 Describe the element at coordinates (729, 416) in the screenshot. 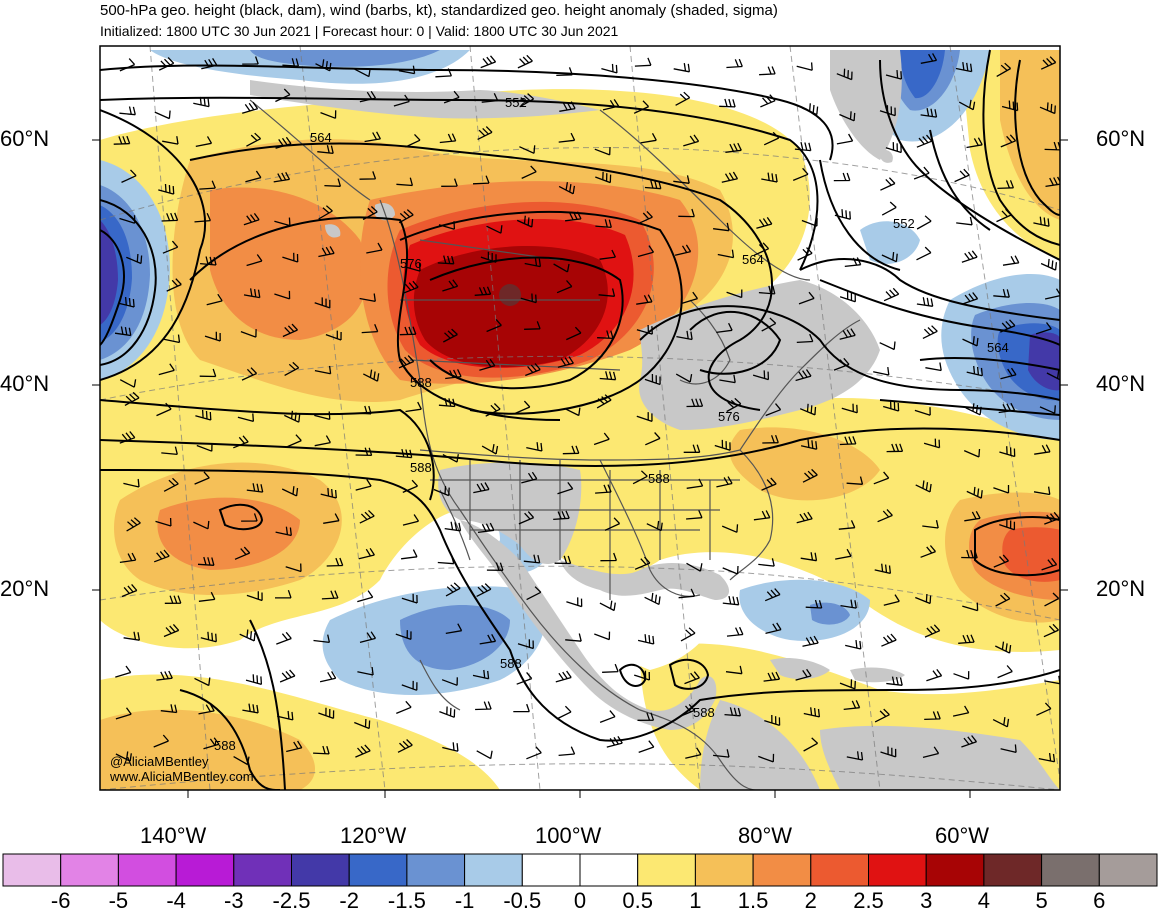

I see `contour-label: 576` at that location.